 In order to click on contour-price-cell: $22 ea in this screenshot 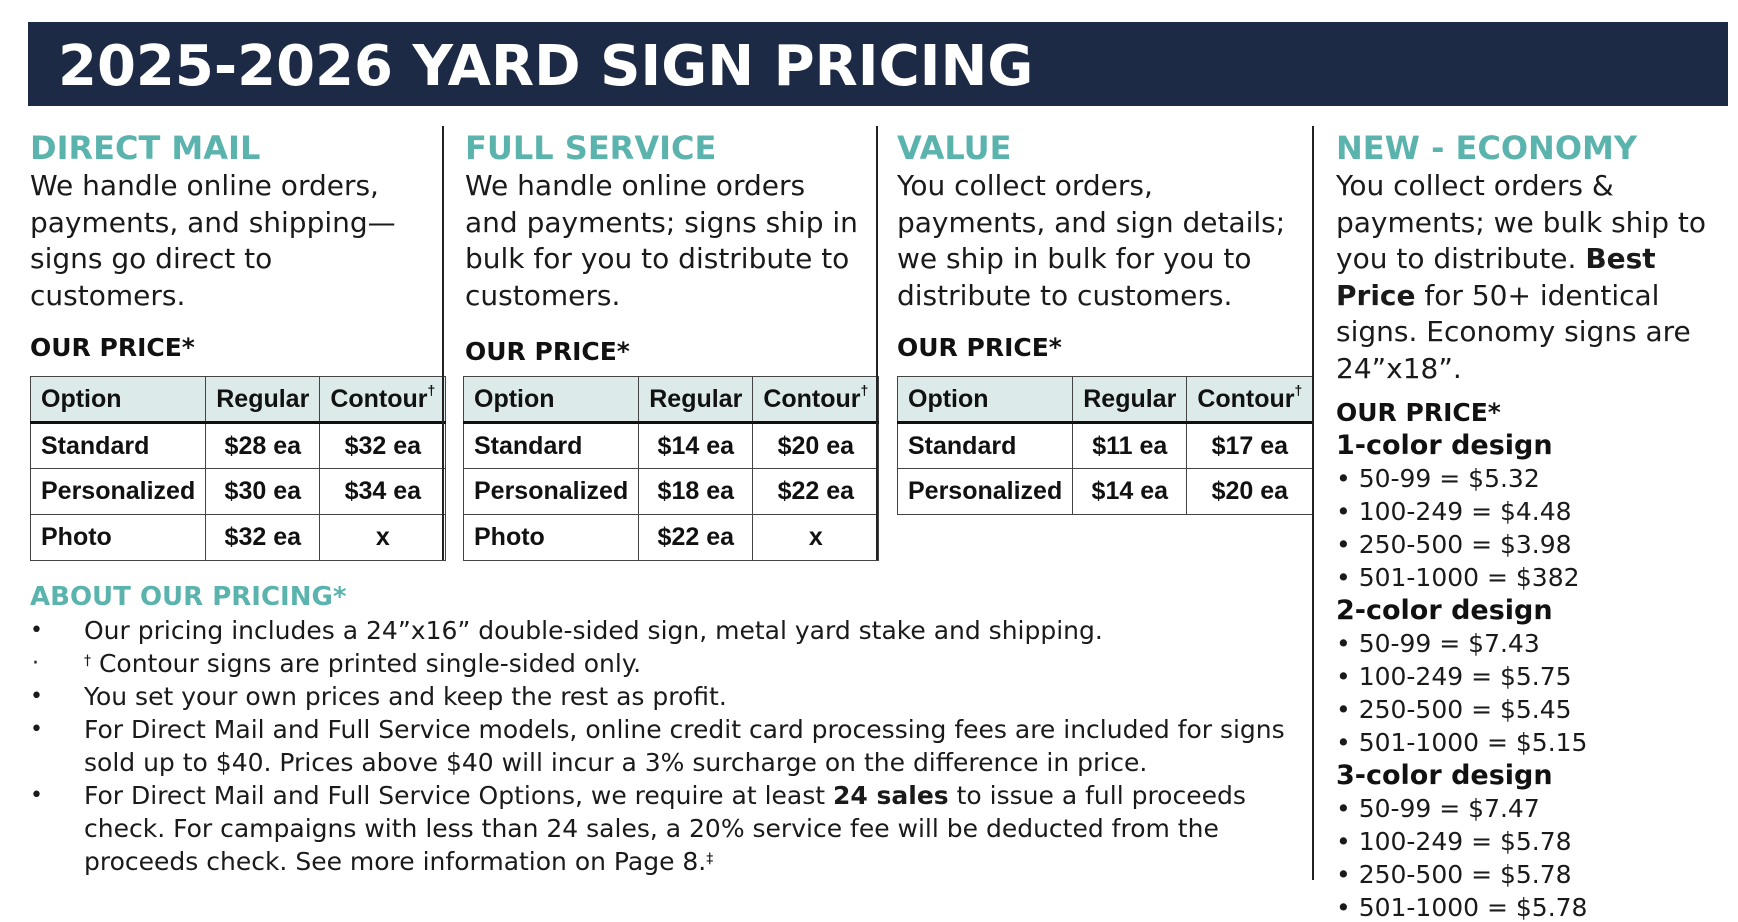, I will do `click(816, 491)`.